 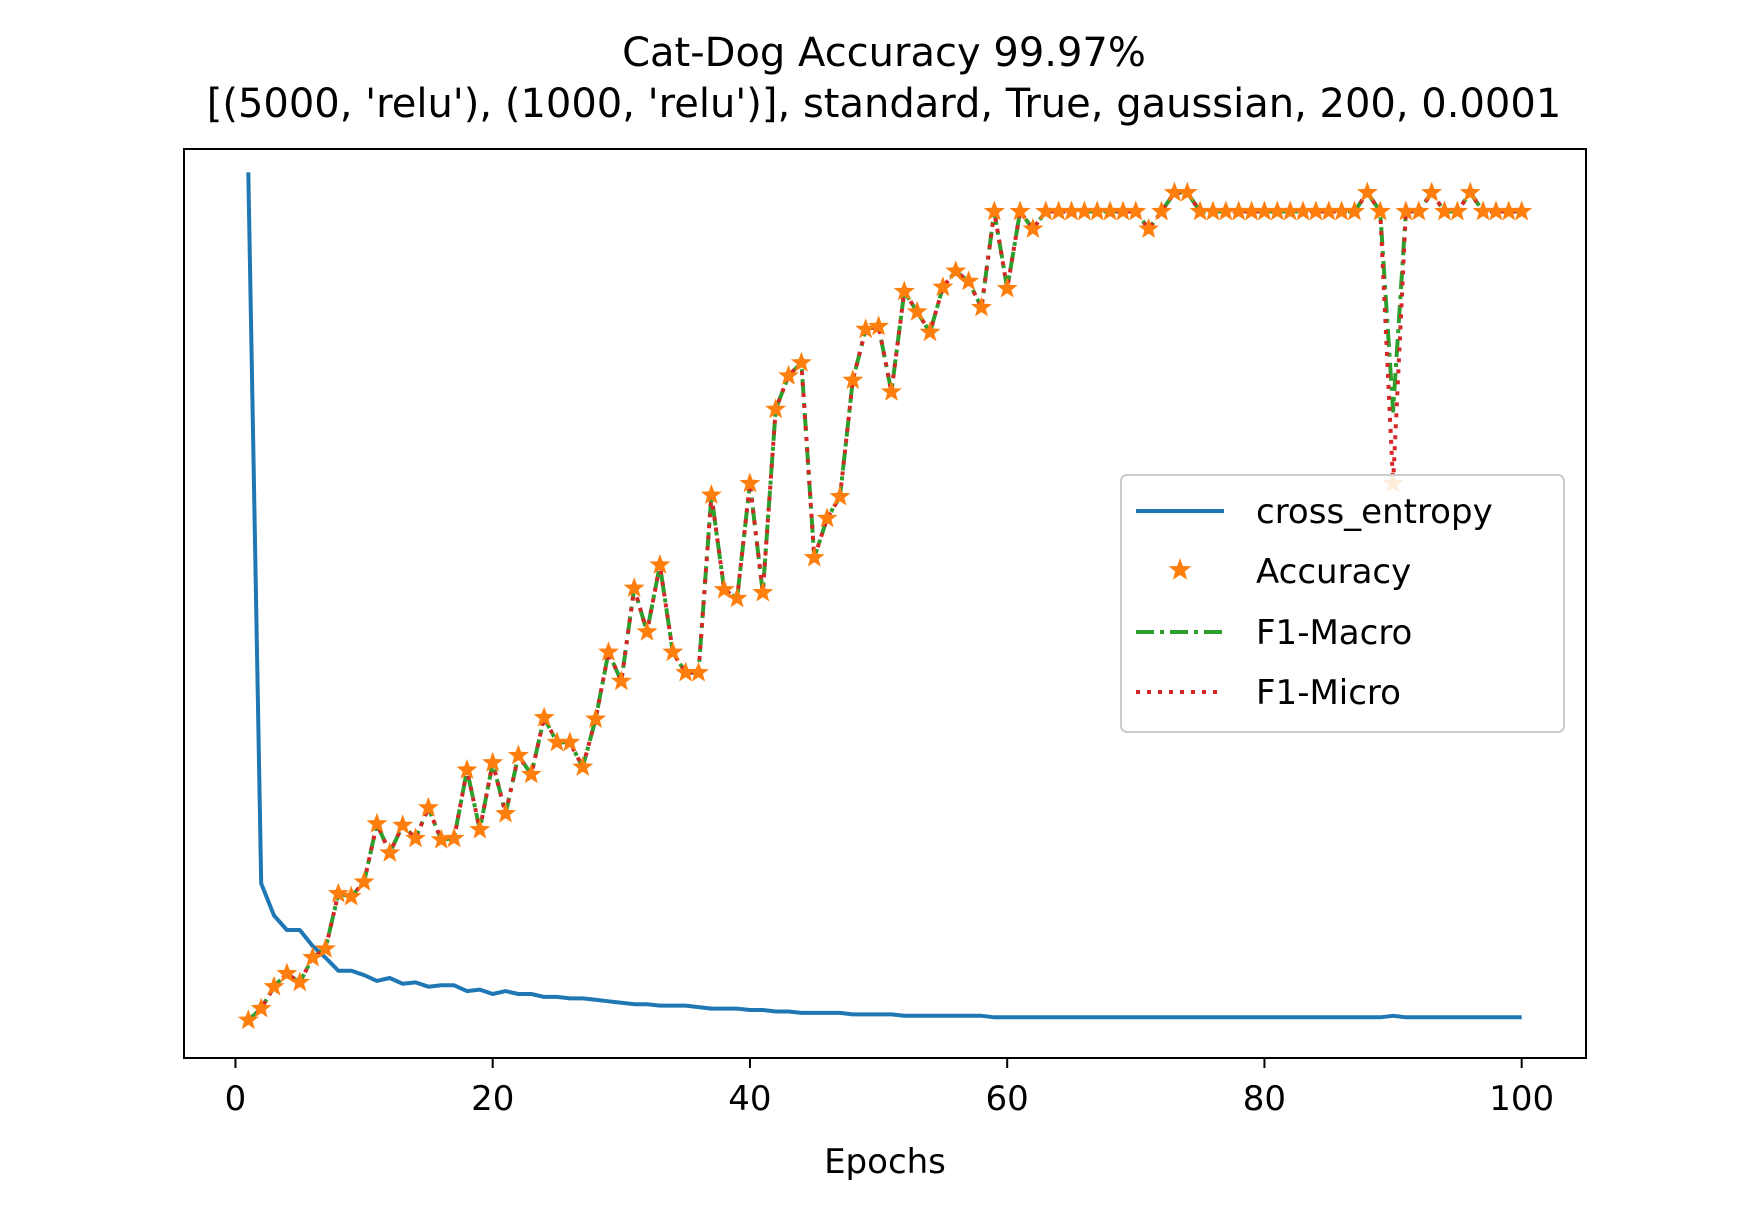 What do you see at coordinates (749, 1099) in the screenshot?
I see `x-tick-label: 40` at bounding box center [749, 1099].